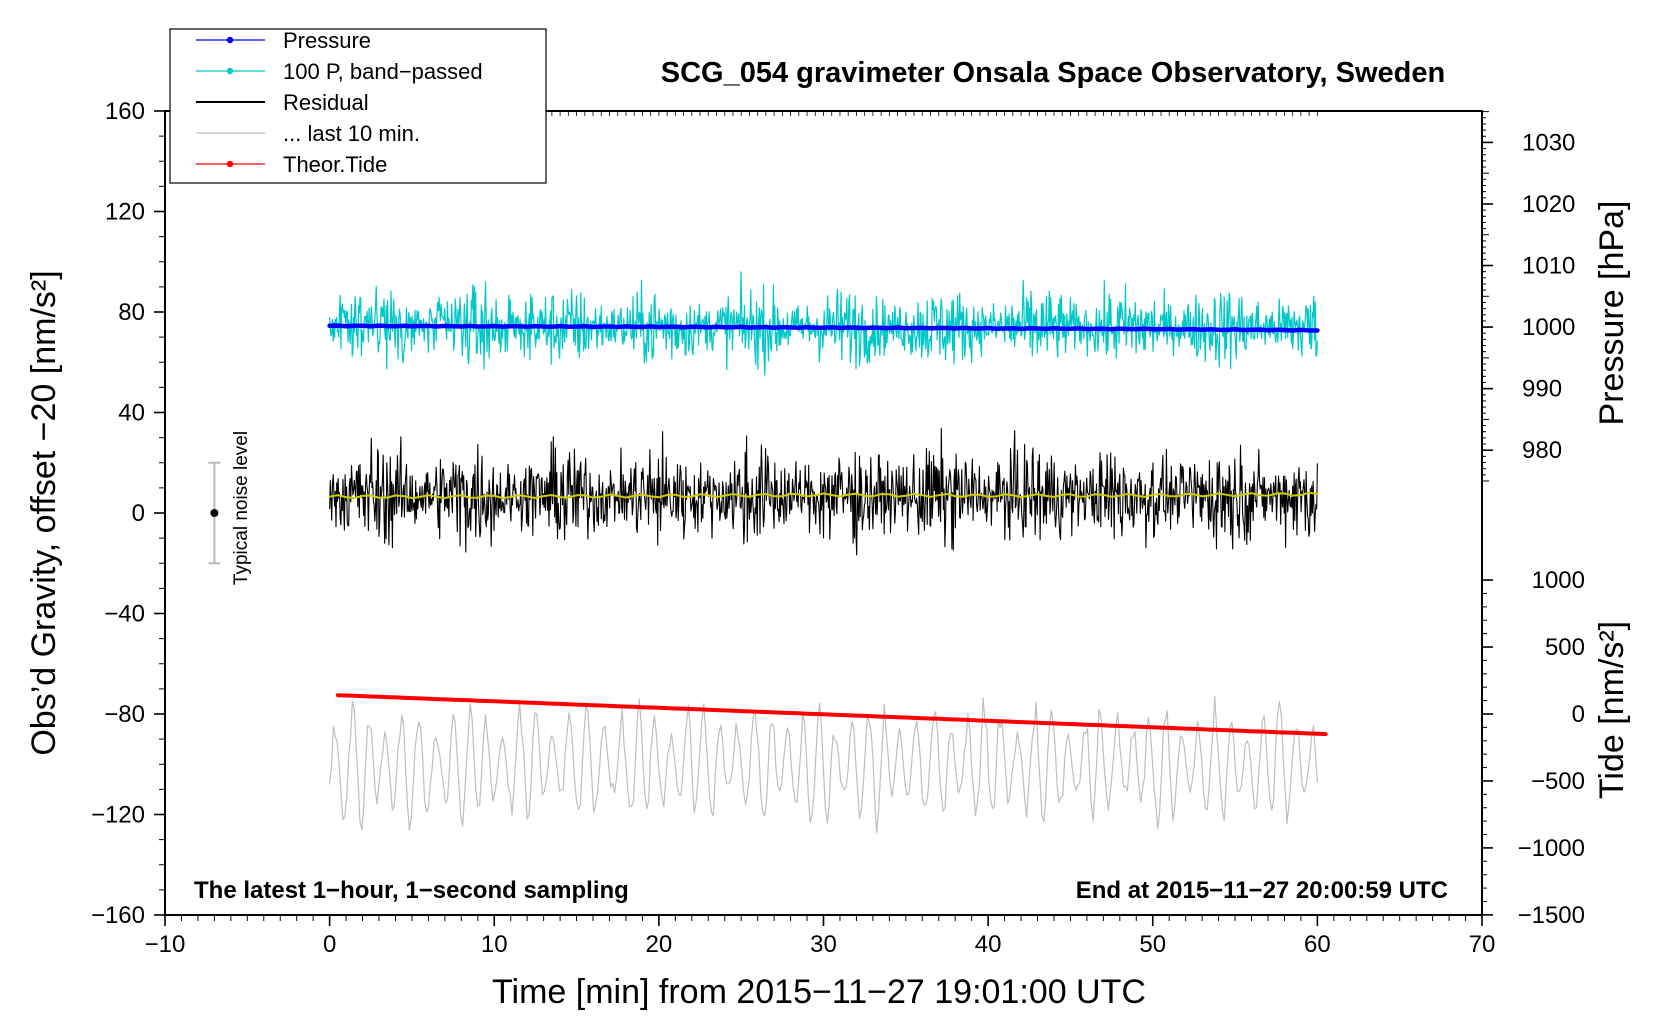 Image resolution: width=1660 pixels, height=1020 pixels. Describe the element at coordinates (1542, 389) in the screenshot. I see `pressure-tick-label: 990` at that location.